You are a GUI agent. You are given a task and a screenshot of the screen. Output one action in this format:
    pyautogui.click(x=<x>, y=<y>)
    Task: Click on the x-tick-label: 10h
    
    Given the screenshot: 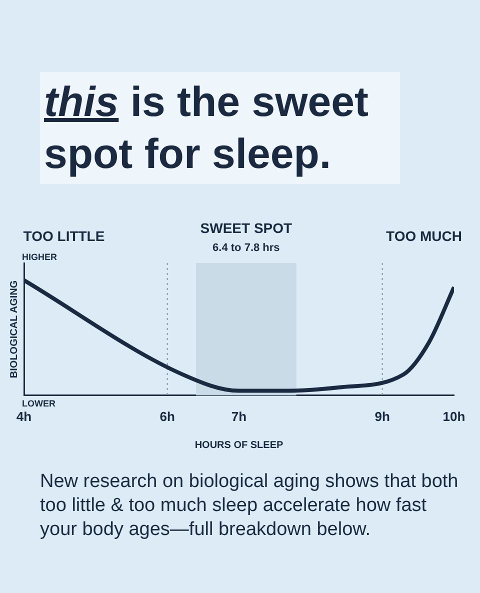 What is the action you would take?
    pyautogui.click(x=454, y=416)
    